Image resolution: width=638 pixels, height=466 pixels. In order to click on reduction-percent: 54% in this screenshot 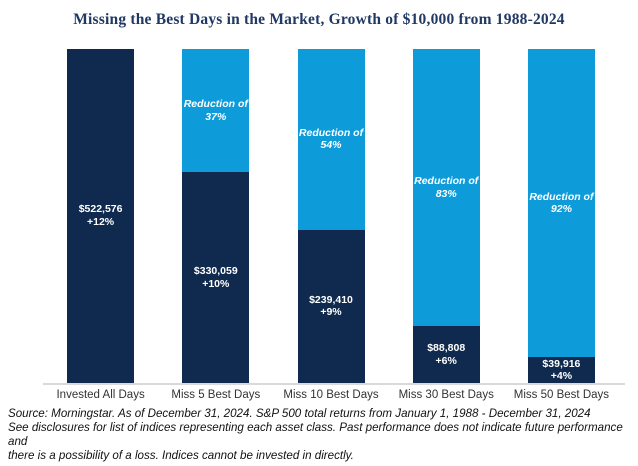, I will do `click(331, 145)`.